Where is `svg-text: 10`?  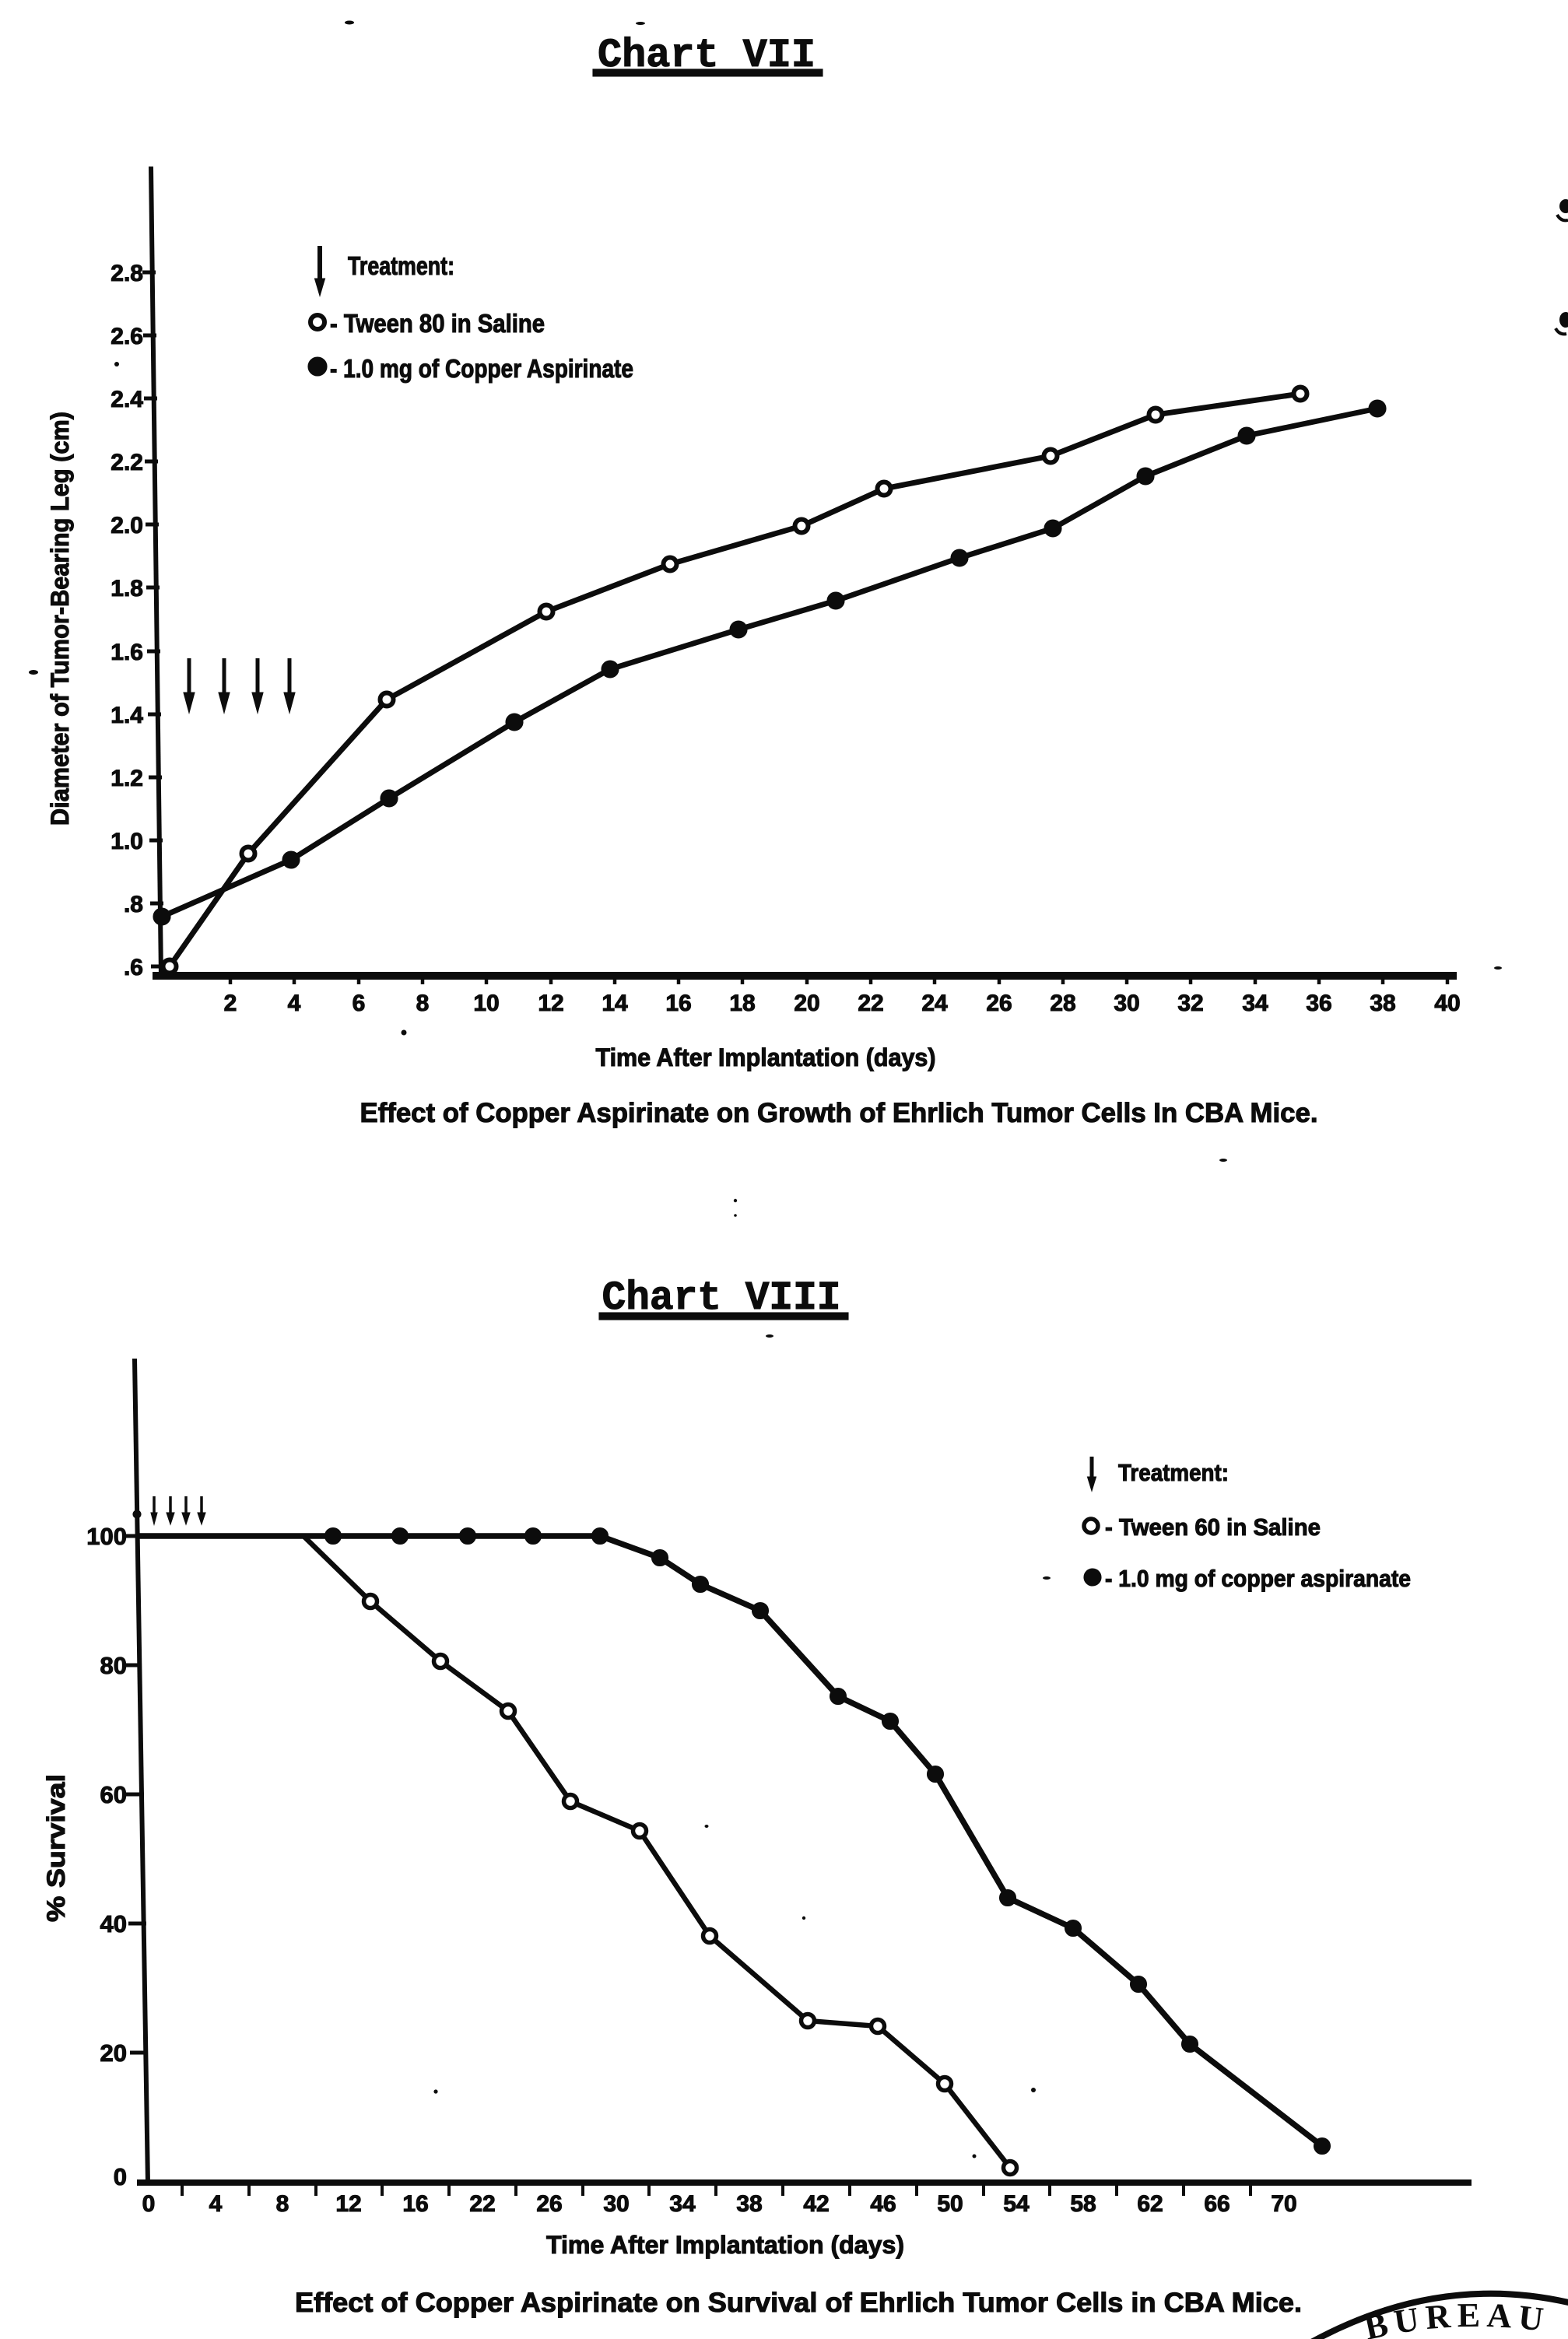
svg-text: 10 is located at coordinates (486, 1003).